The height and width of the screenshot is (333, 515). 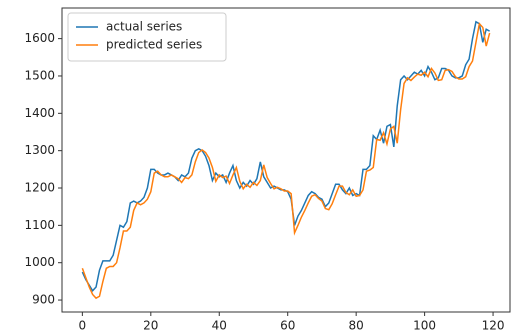 What do you see at coordinates (39, 150) in the screenshot?
I see `y-tick-label: 1300` at bounding box center [39, 150].